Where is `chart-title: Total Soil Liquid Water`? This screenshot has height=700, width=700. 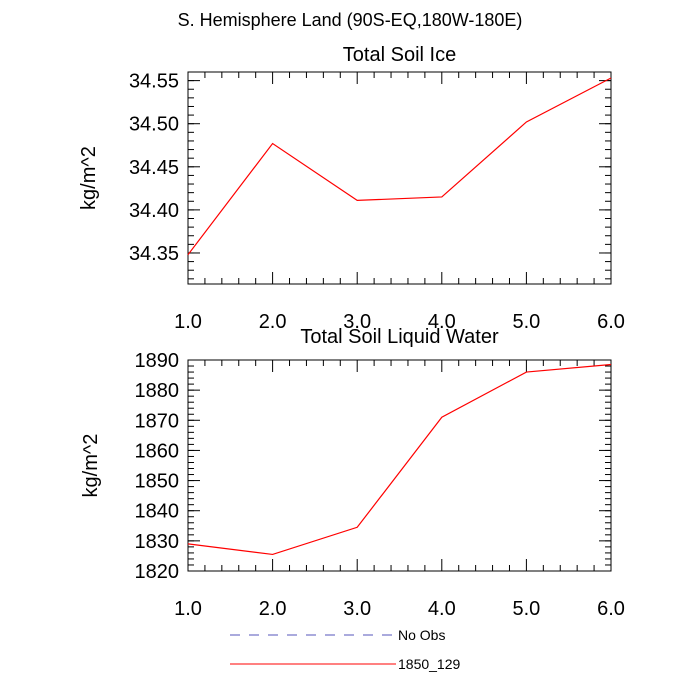 chart-title: Total Soil Liquid Water is located at coordinates (399, 337).